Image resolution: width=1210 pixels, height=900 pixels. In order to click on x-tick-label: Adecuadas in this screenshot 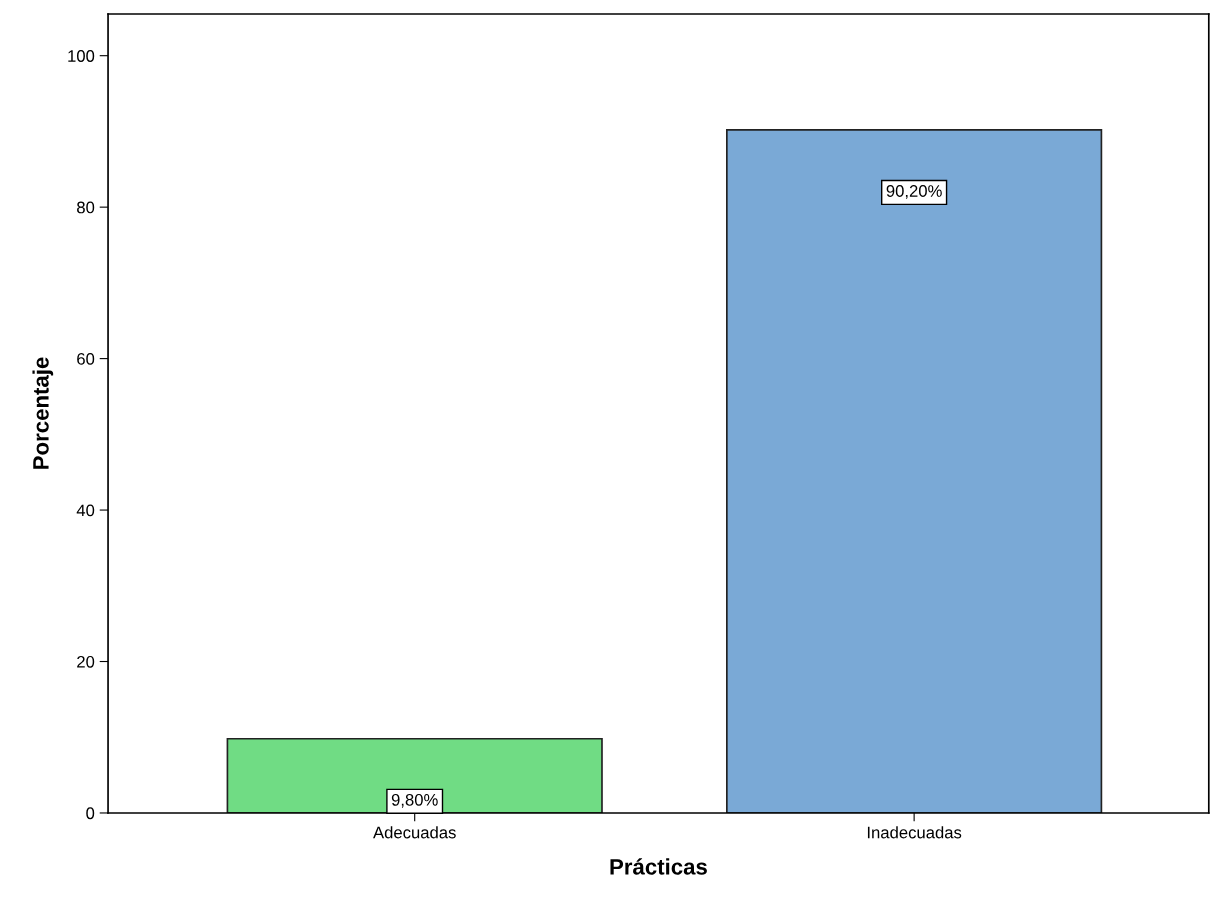, I will do `click(414, 832)`.